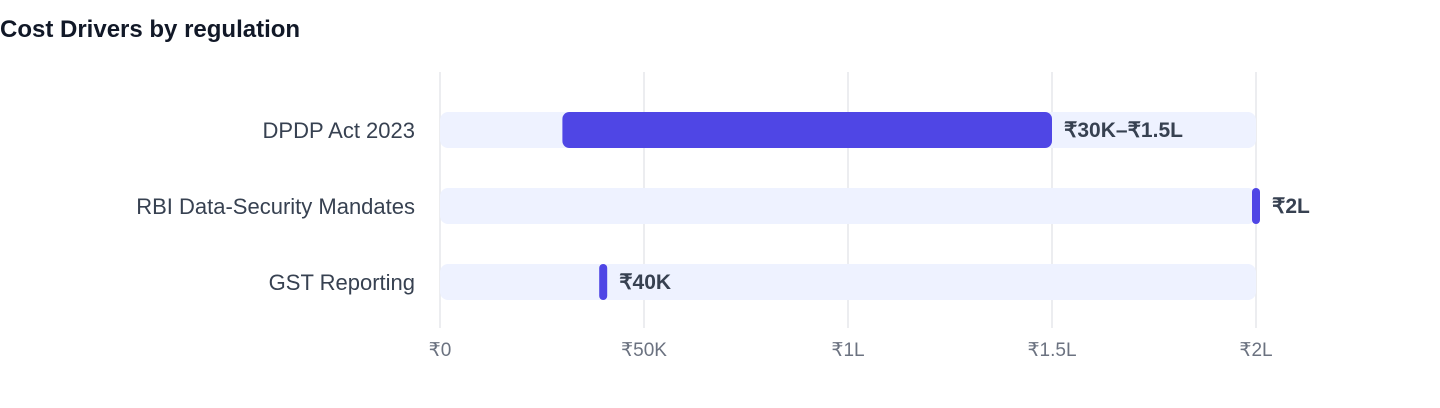  What do you see at coordinates (1051, 350) in the screenshot?
I see `x-tick-label: ₹1.5L` at bounding box center [1051, 350].